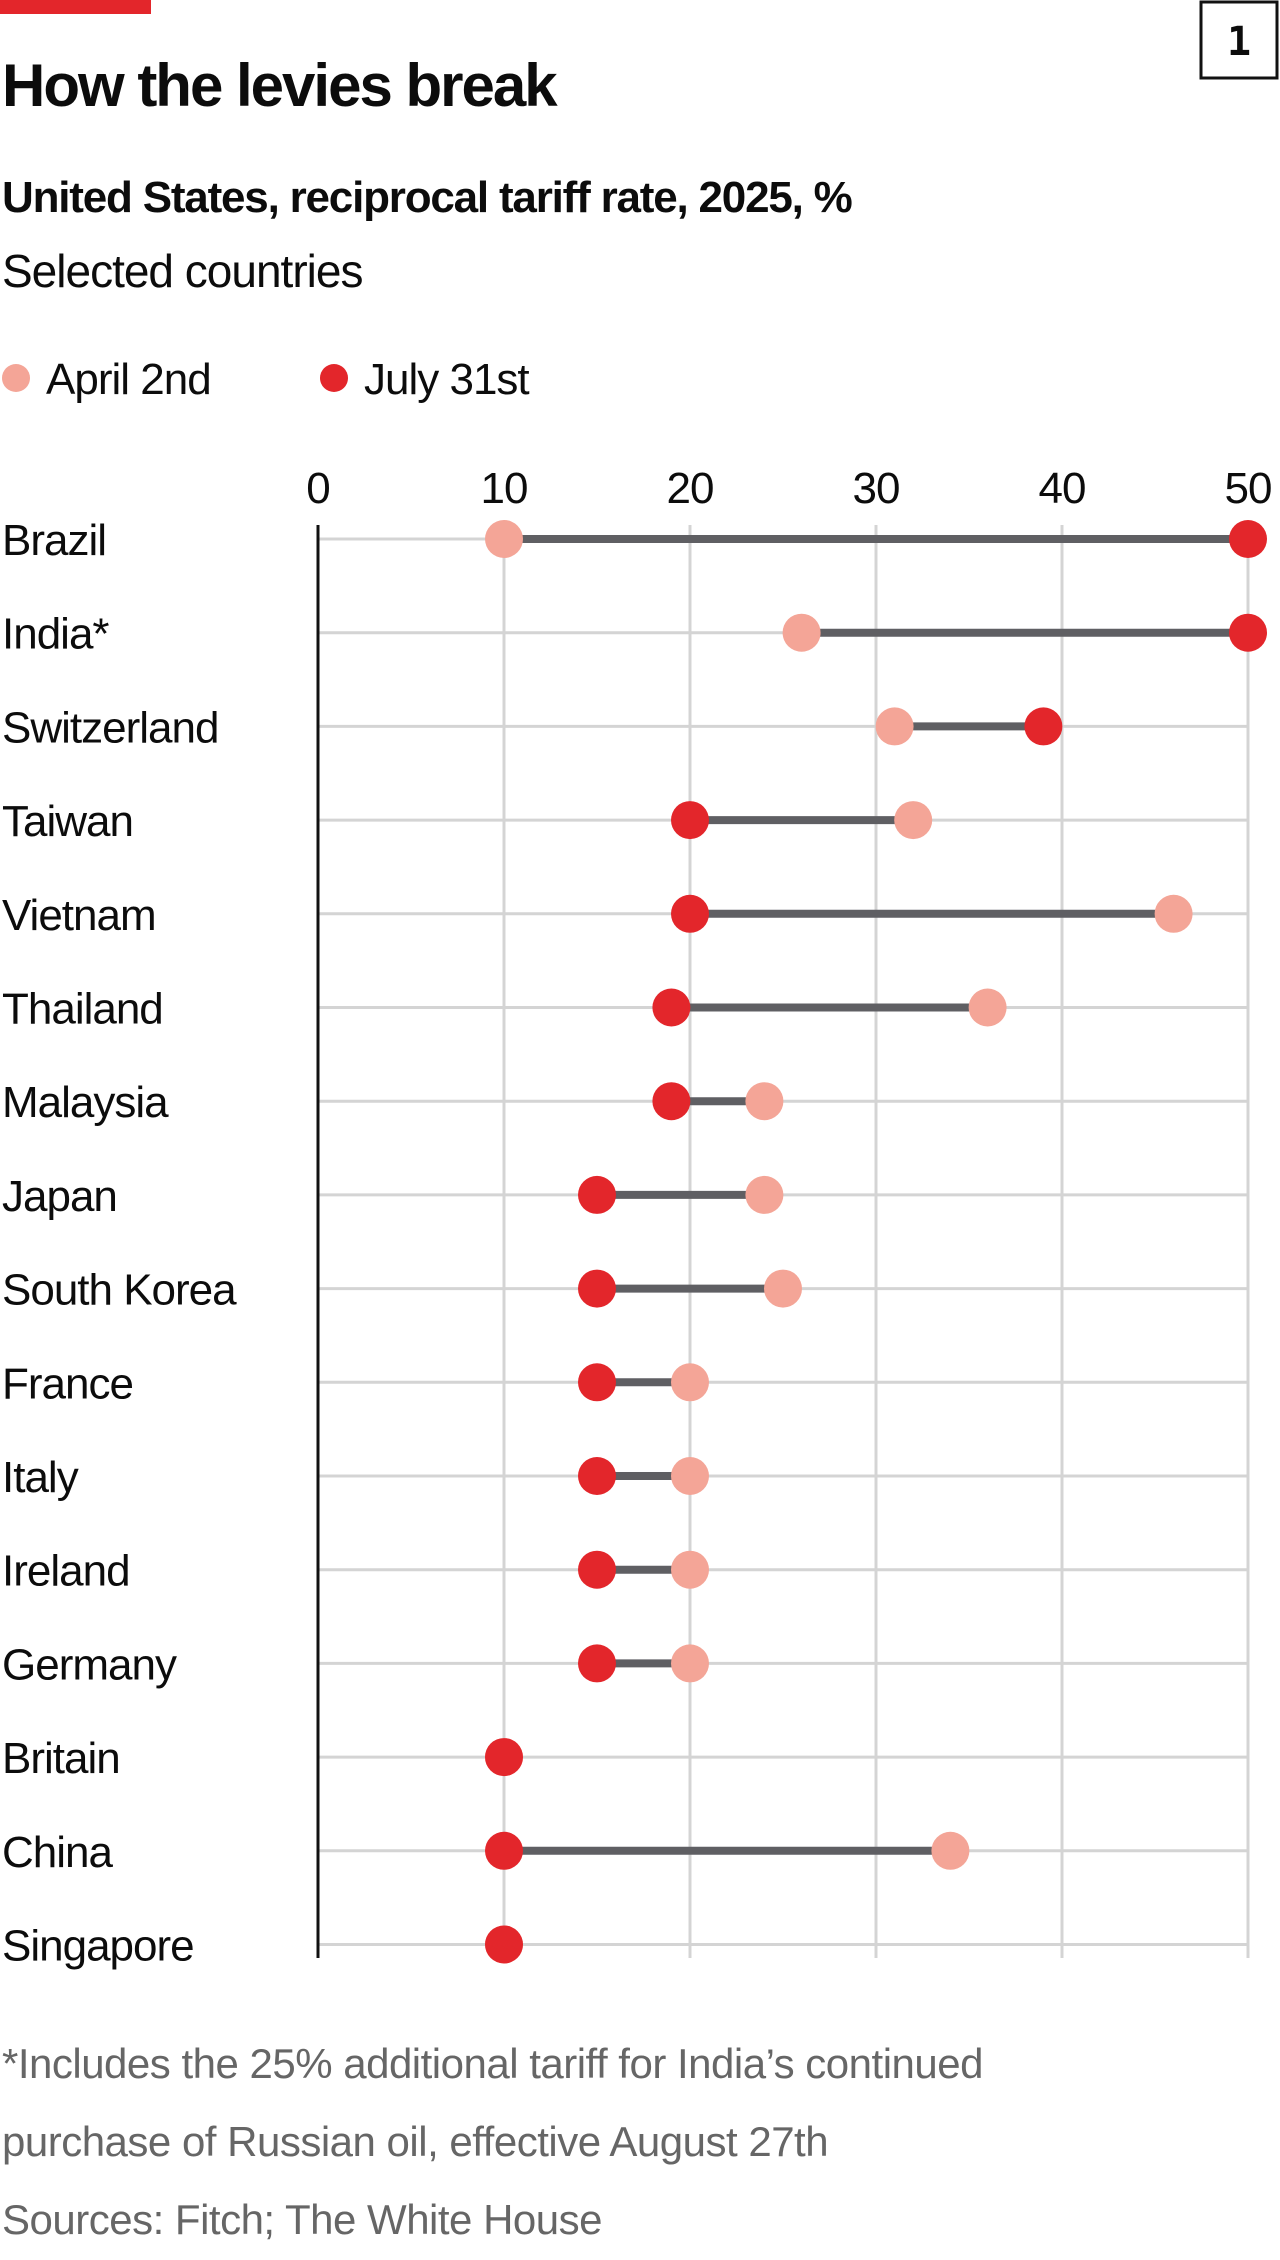  Describe the element at coordinates (66, 1571) in the screenshot. I see `country-label: Ireland` at that location.